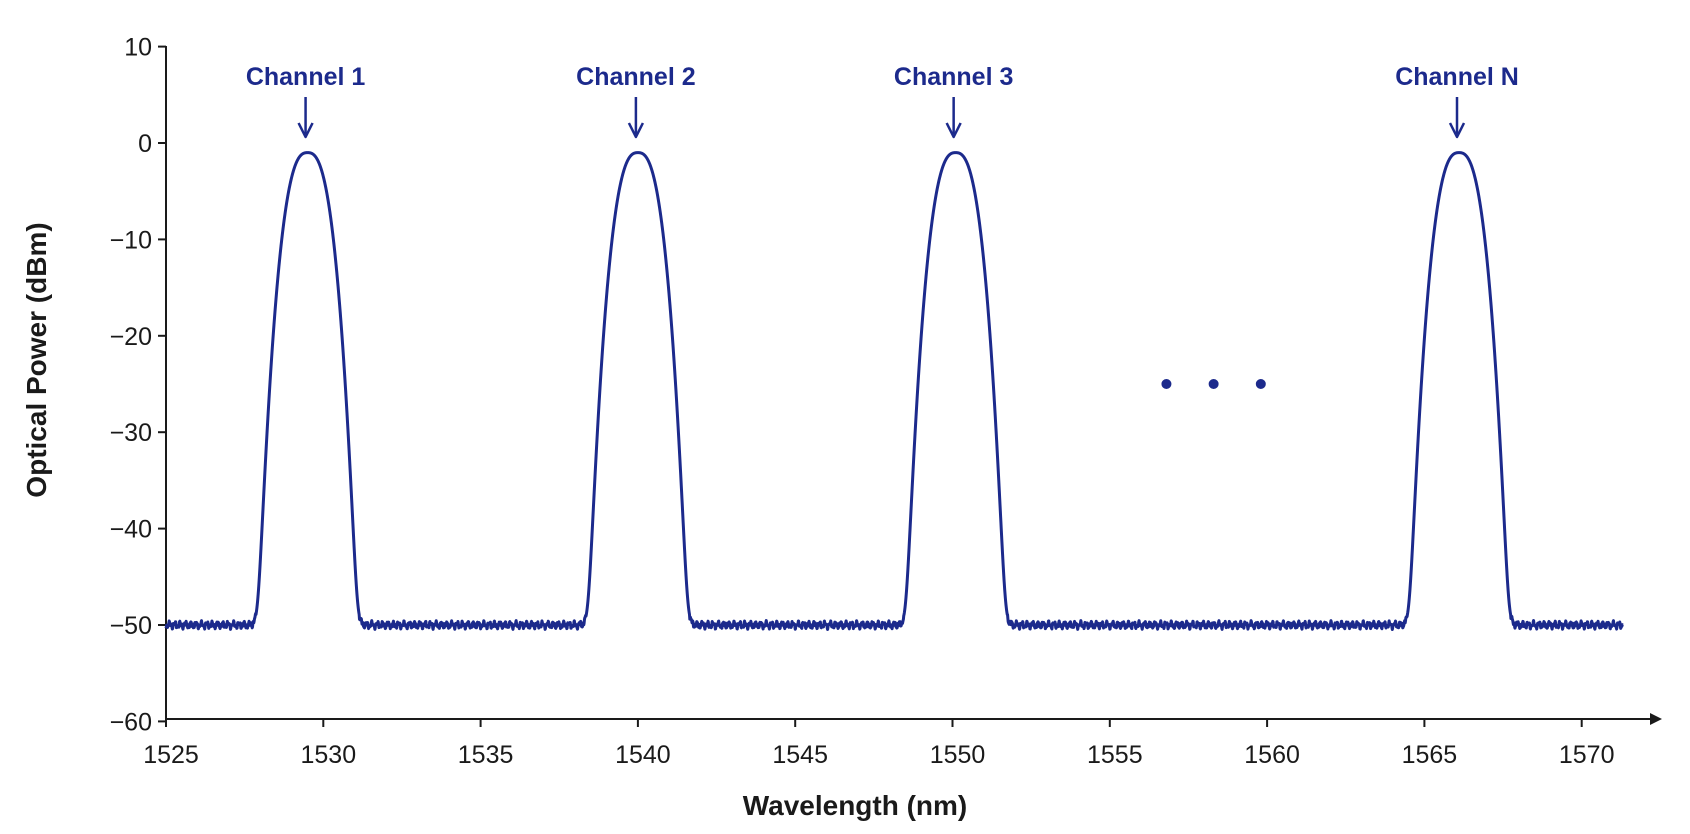 This screenshot has width=1690, height=834. I want to click on y-tick-label: −10, so click(131, 240).